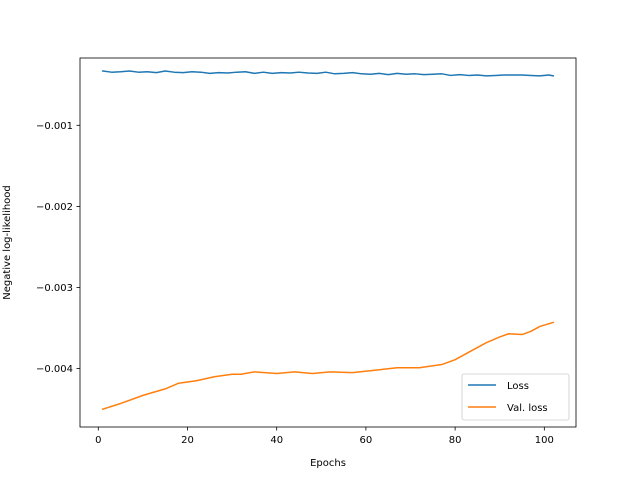  I want to click on x-tick-label: 0, so click(98, 440).